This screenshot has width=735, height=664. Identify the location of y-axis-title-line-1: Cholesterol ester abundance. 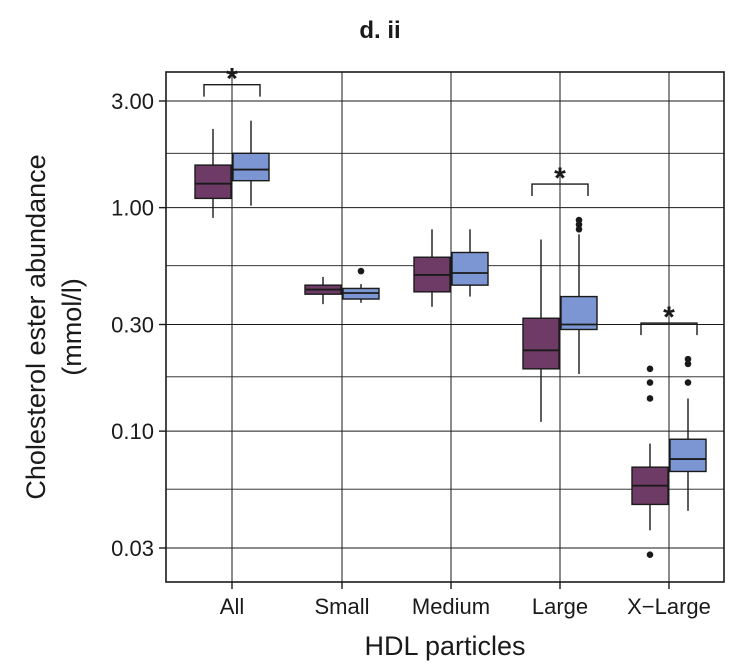
(36, 326).